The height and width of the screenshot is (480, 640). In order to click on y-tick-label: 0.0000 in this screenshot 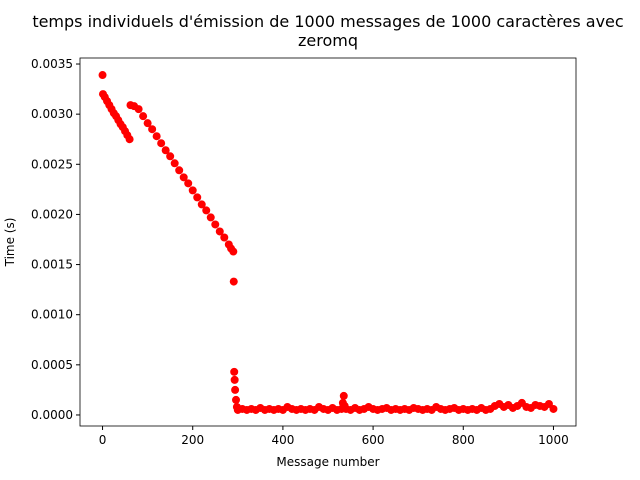, I will do `click(52, 415)`.